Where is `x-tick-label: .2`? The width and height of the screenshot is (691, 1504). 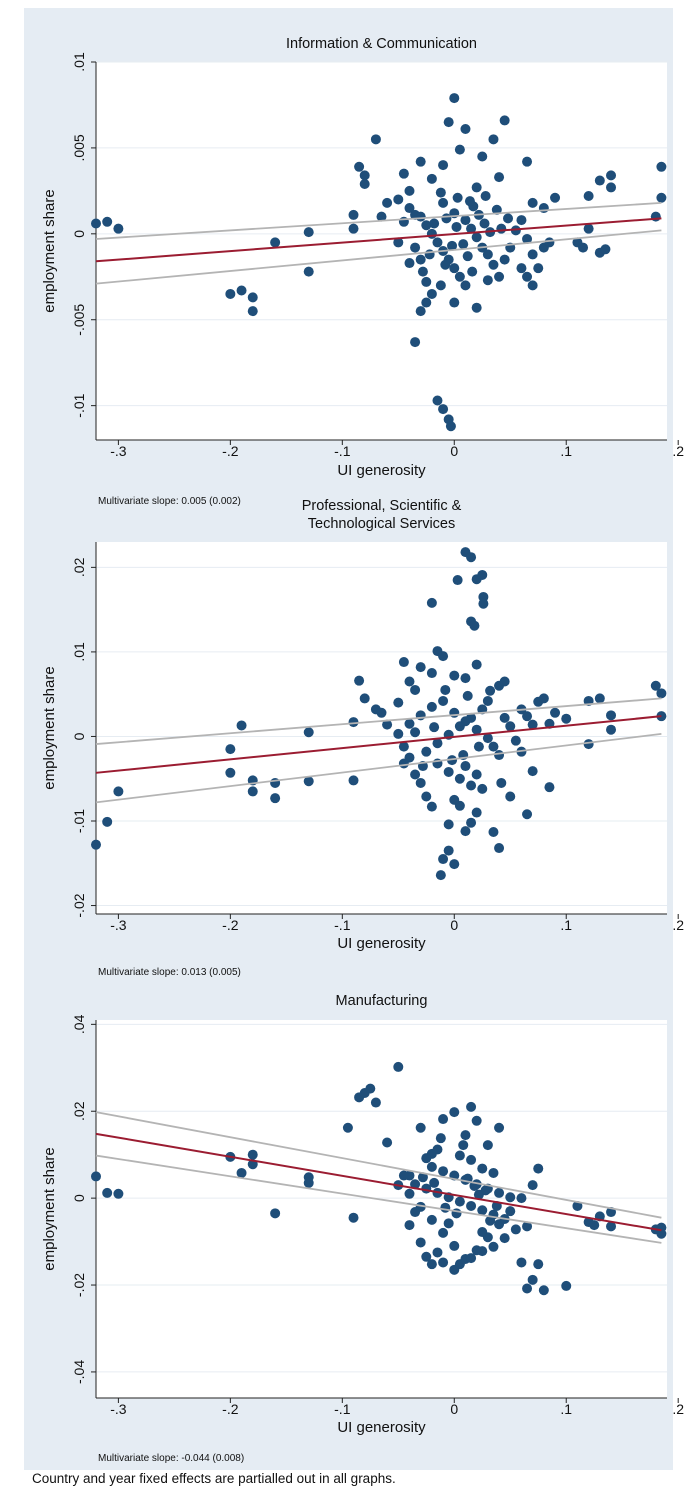
x-tick-label: .2 is located at coordinates (678, 1409).